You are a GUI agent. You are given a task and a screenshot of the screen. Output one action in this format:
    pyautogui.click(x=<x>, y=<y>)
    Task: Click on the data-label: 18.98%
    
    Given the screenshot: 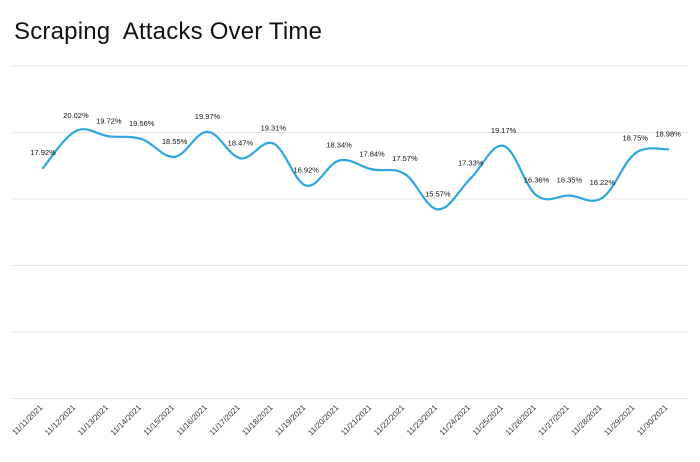 What is the action you would take?
    pyautogui.click(x=668, y=133)
    